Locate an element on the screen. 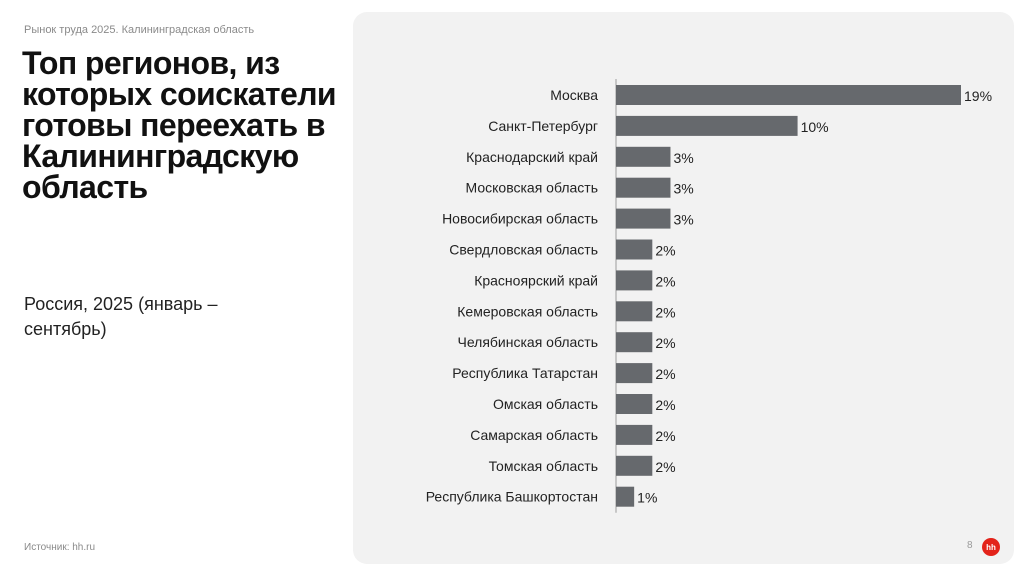  value-label: 1% is located at coordinates (647, 498).